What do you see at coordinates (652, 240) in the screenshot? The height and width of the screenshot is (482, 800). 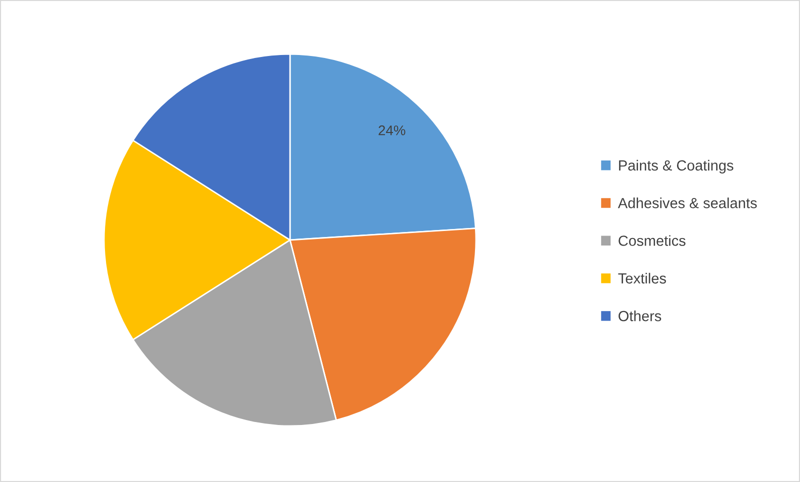 I see `legend-label: Cosmetics` at bounding box center [652, 240].